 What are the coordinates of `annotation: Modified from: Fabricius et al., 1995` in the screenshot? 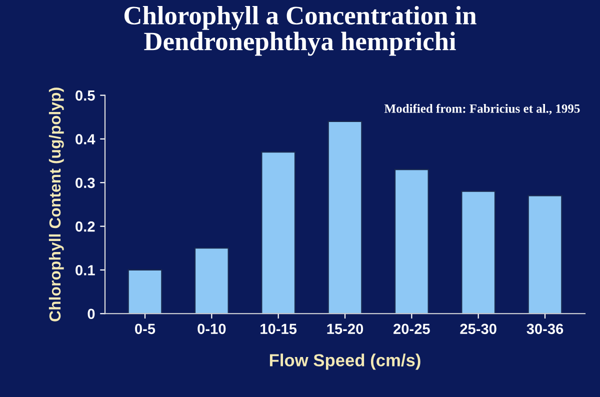 It's located at (482, 109).